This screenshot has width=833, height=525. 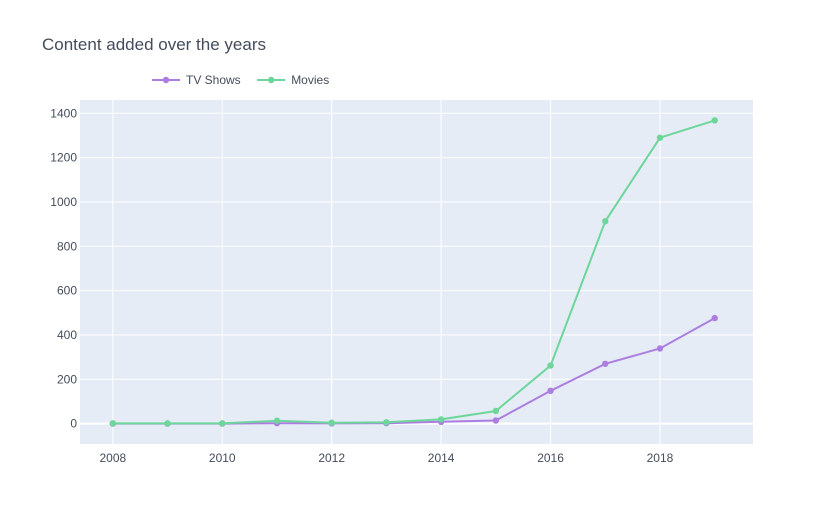 What do you see at coordinates (67, 335) in the screenshot?
I see `y-tick-label: 400` at bounding box center [67, 335].